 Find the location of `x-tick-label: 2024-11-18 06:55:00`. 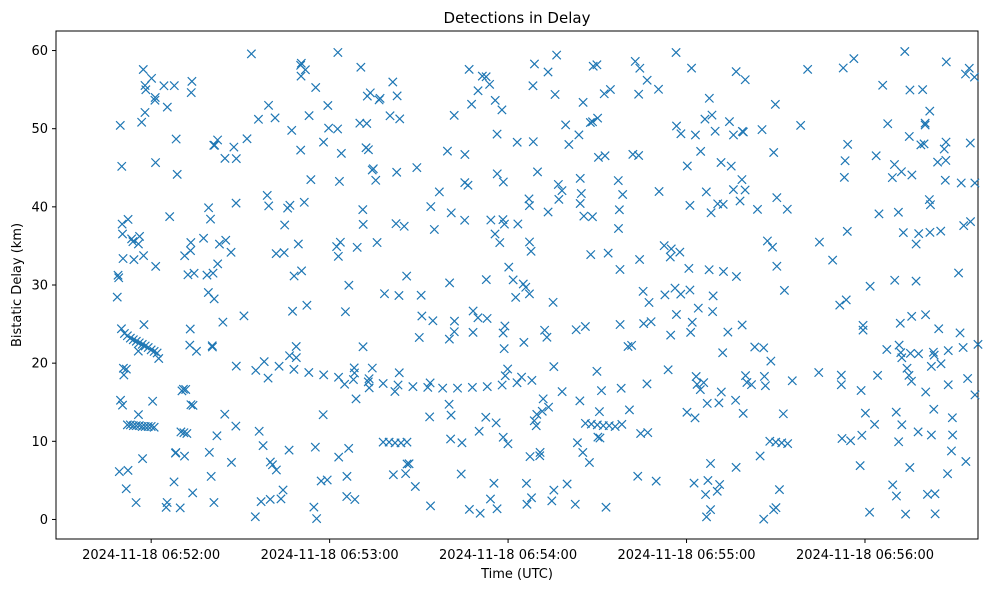

x-tick-label: 2024-11-18 06:55:00 is located at coordinates (686, 555).